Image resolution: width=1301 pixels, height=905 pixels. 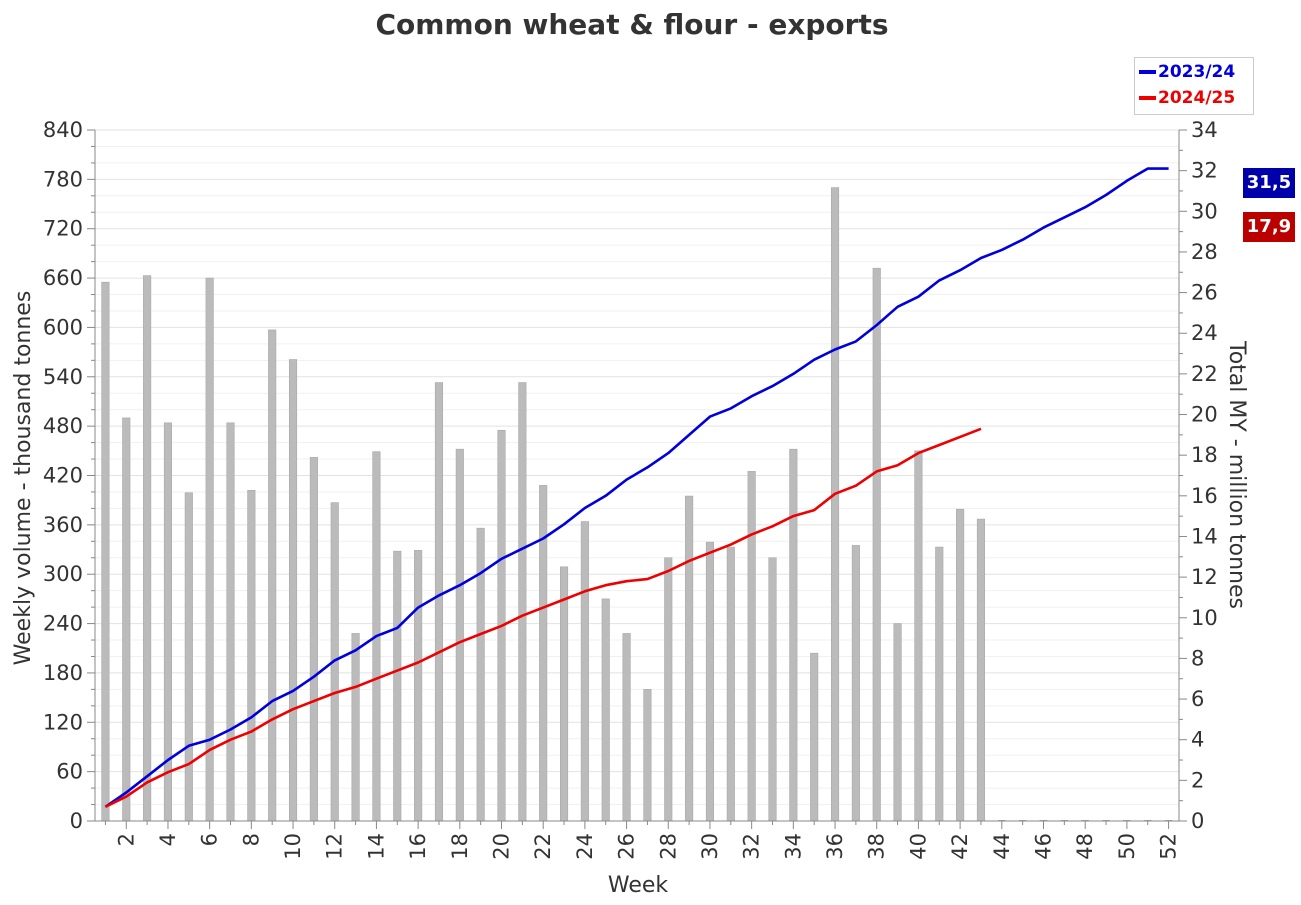 What do you see at coordinates (1197, 98) in the screenshot?
I see `legend-label: 2024/25` at bounding box center [1197, 98].